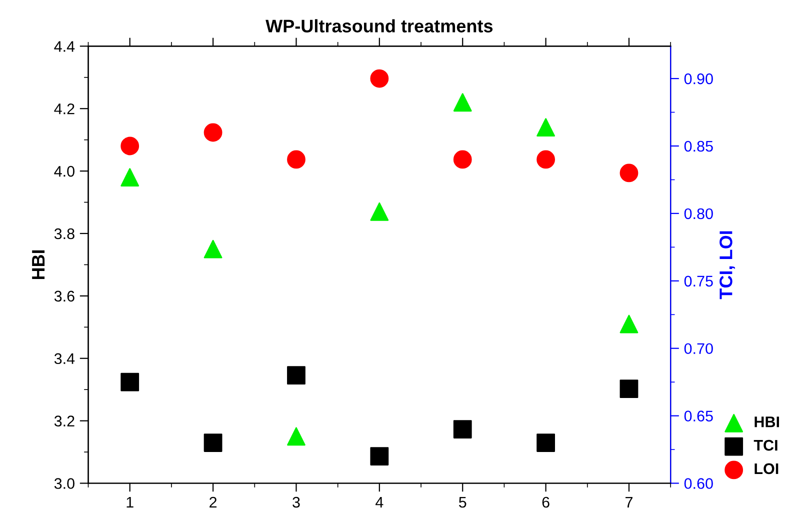 Image resolution: width=788 pixels, height=513 pixels. What do you see at coordinates (698, 281) in the screenshot?
I see `y2-tick-label: 0.75` at bounding box center [698, 281].